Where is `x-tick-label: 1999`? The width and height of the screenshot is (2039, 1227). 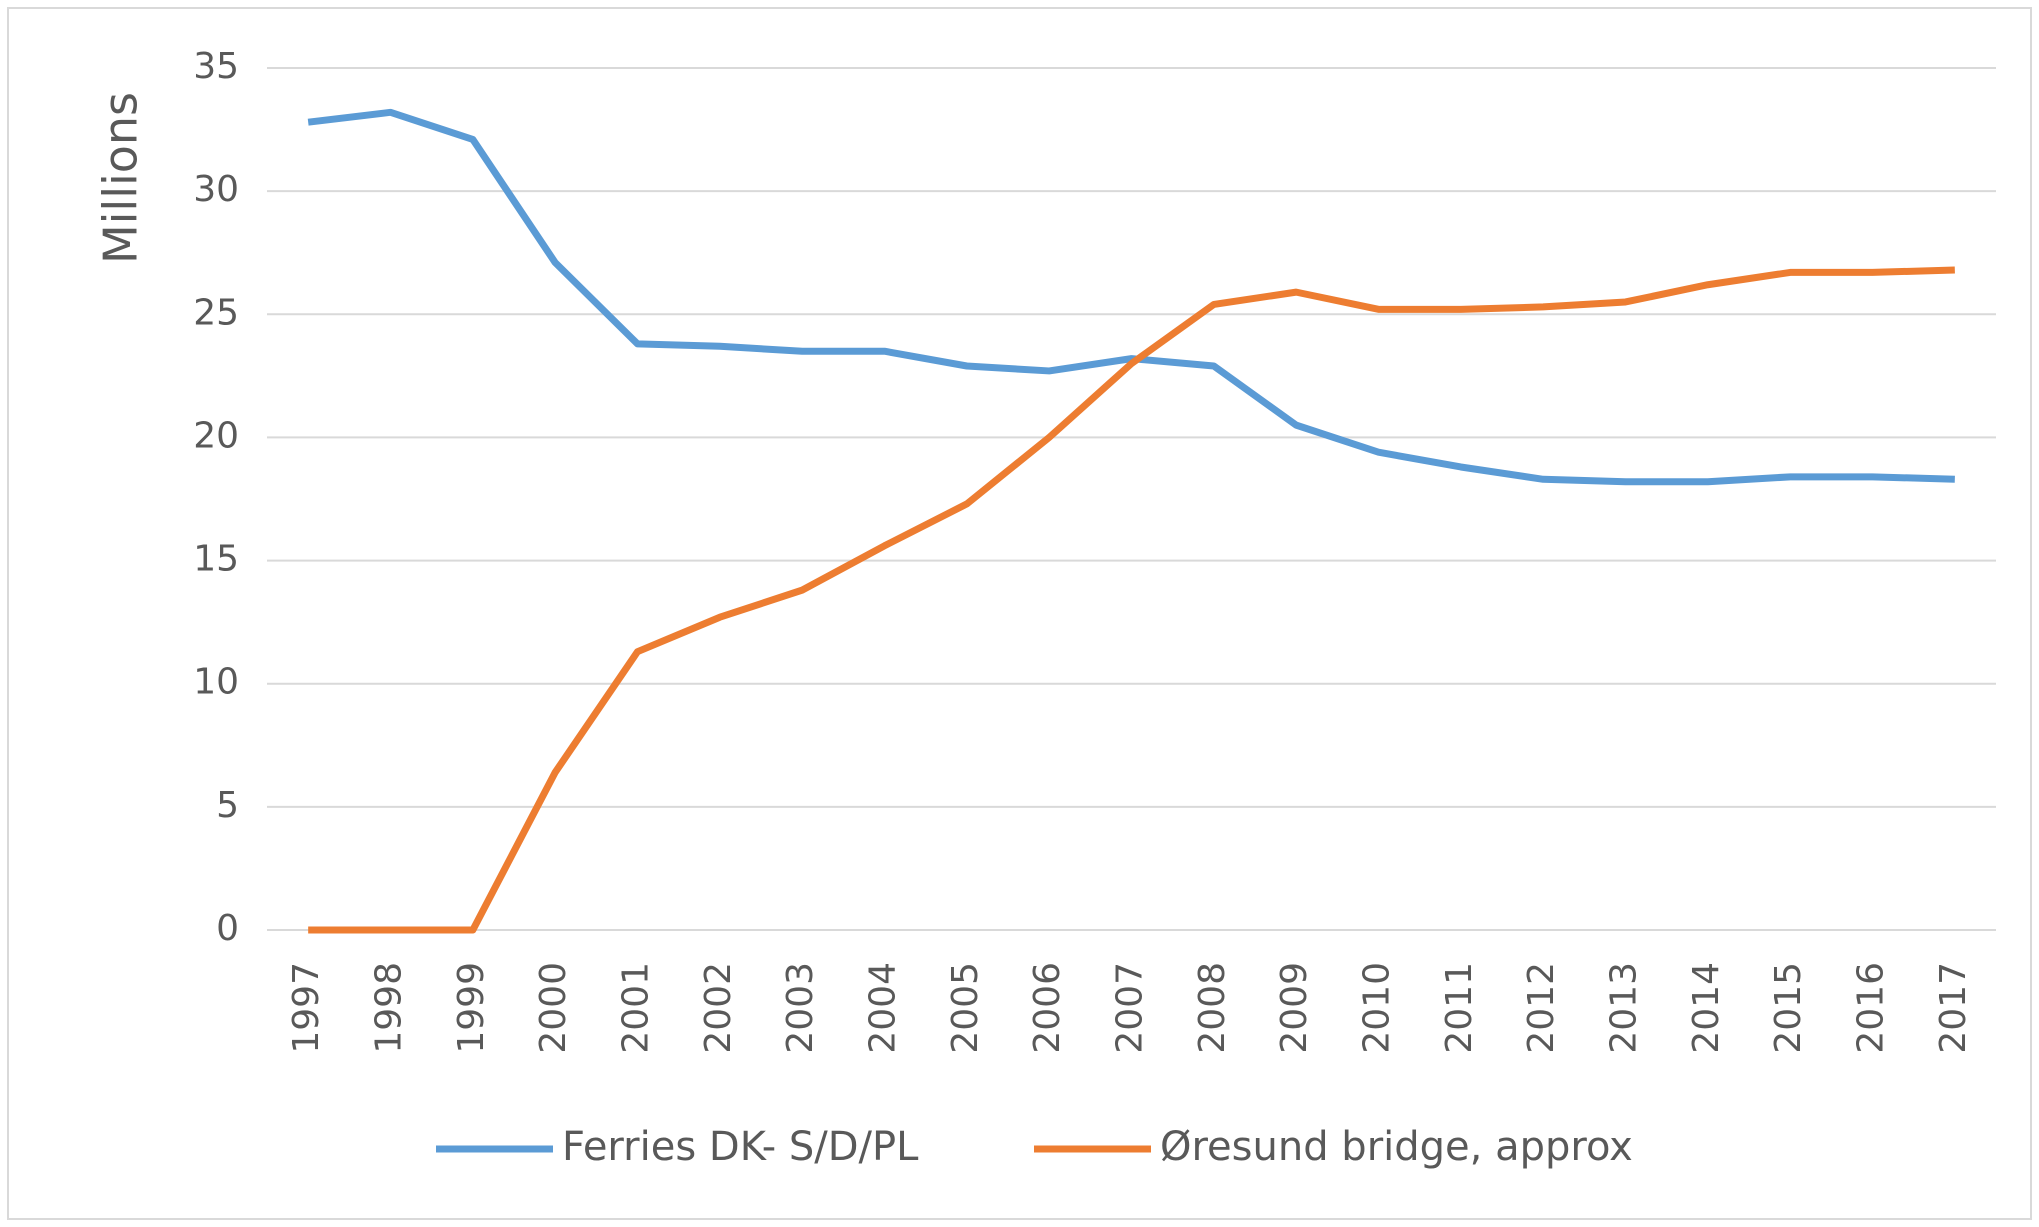 x-tick-label: 1999 is located at coordinates (471, 1008).